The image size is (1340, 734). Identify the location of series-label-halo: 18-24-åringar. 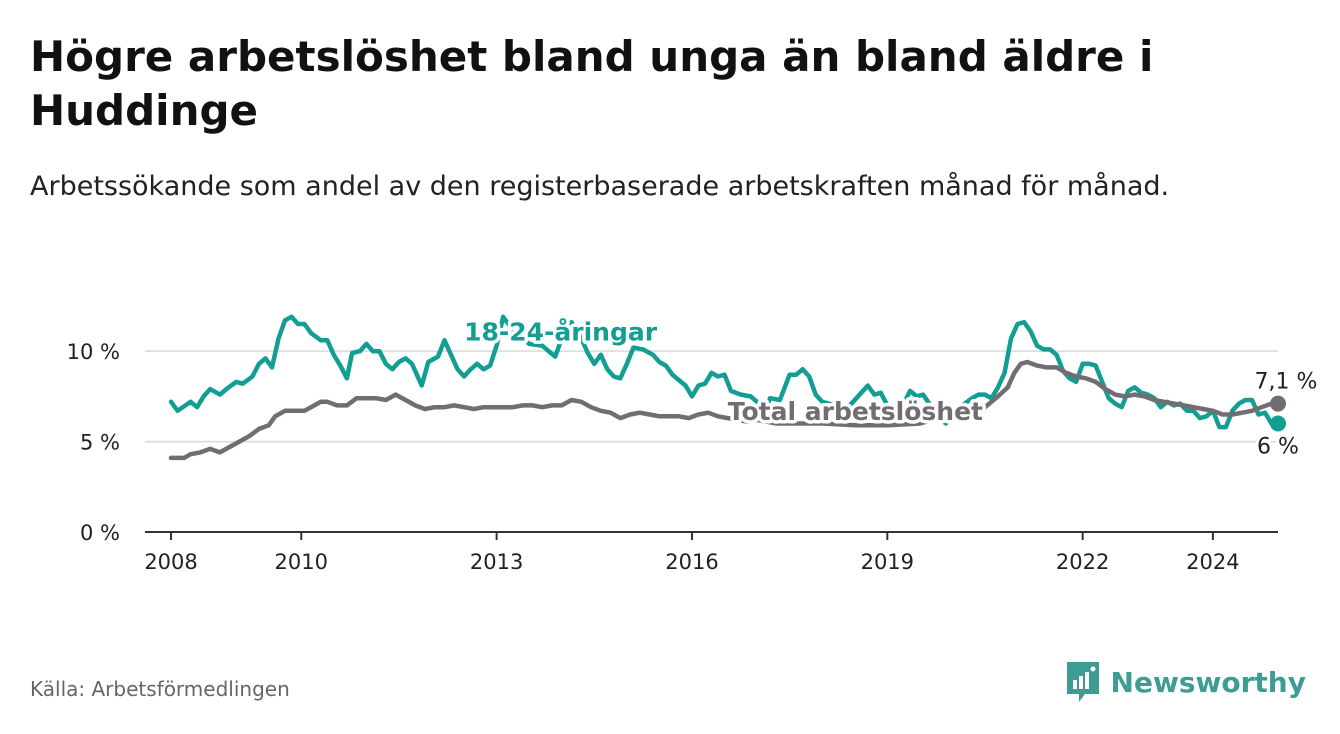
(561, 331).